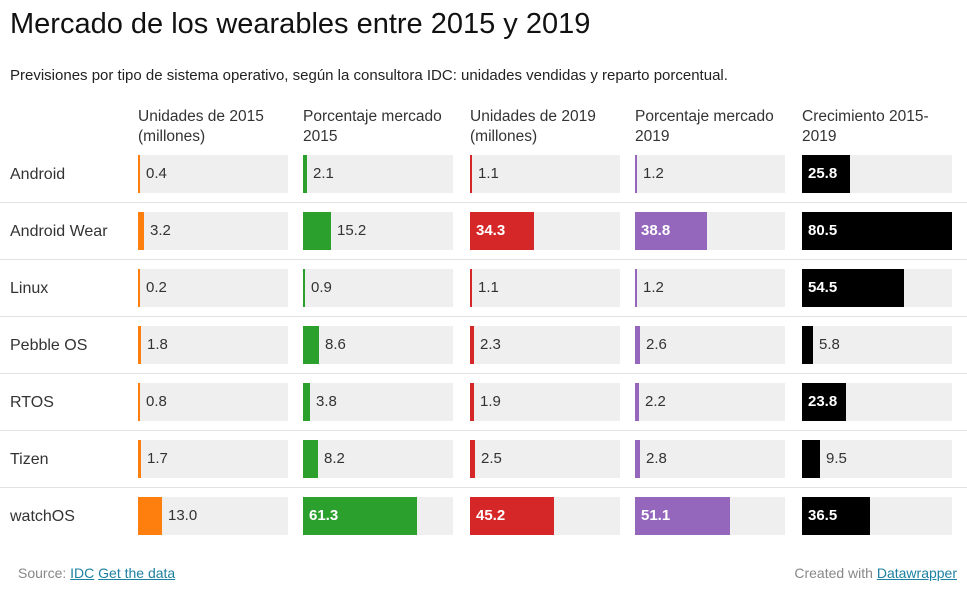 This screenshot has width=967, height=599. I want to click on table-cell: 25.8, so click(877, 174).